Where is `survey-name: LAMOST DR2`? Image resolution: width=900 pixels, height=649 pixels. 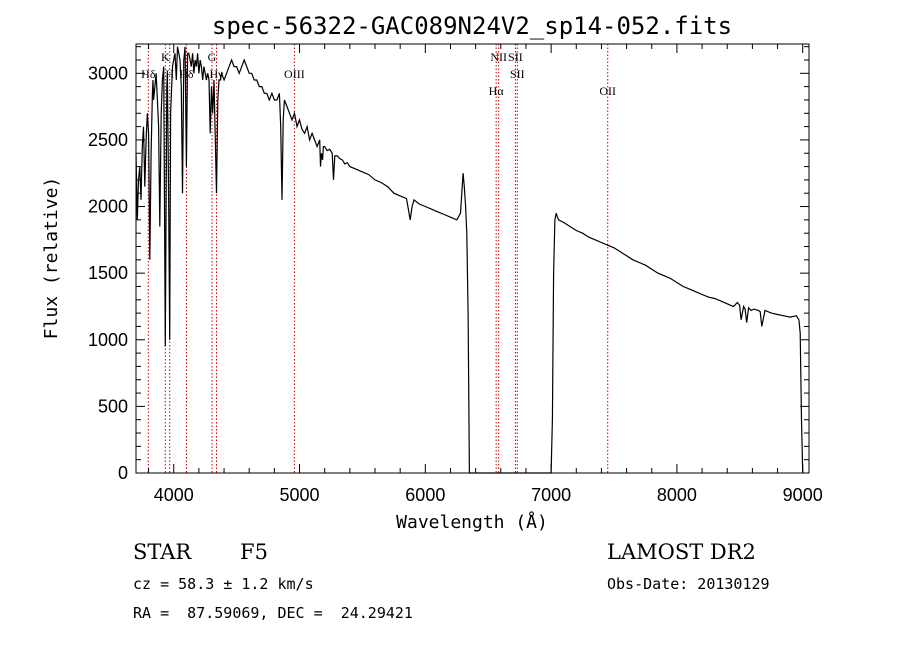
survey-name: LAMOST DR2 is located at coordinates (681, 552).